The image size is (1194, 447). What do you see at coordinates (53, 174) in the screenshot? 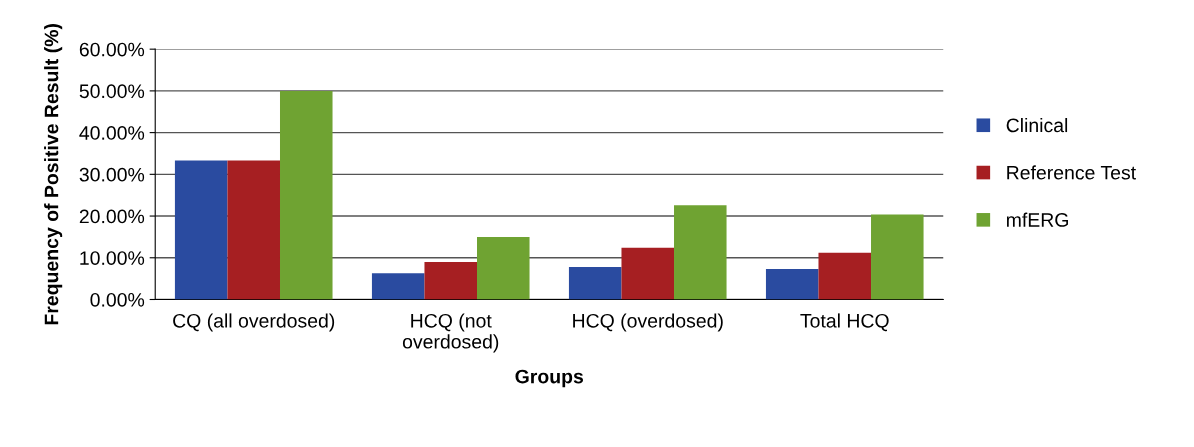
I see `y-axis-title: Frequency of Positive Result (%)` at bounding box center [53, 174].